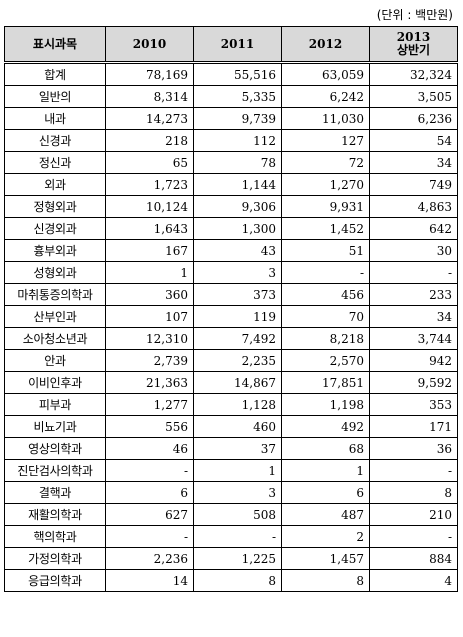 This screenshot has width=463, height=637. I want to click on header-2013-h1: 2013 상반기, so click(413, 44).